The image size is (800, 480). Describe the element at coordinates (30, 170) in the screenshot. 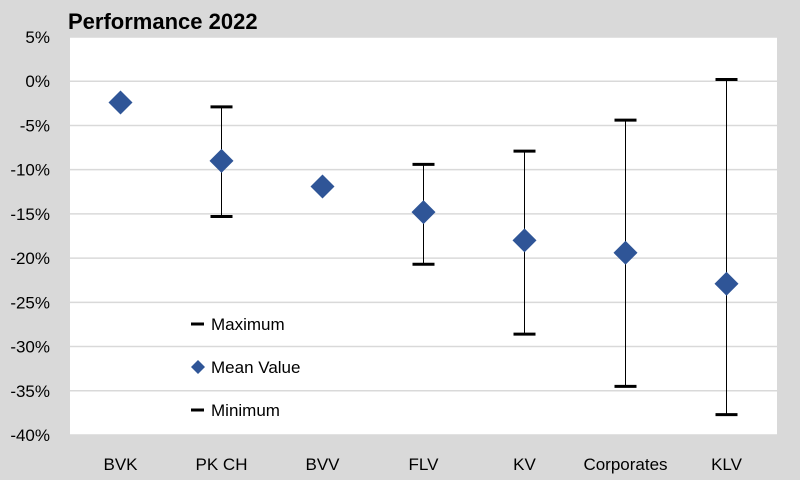

I see `y-tick-label: -10%` at that location.